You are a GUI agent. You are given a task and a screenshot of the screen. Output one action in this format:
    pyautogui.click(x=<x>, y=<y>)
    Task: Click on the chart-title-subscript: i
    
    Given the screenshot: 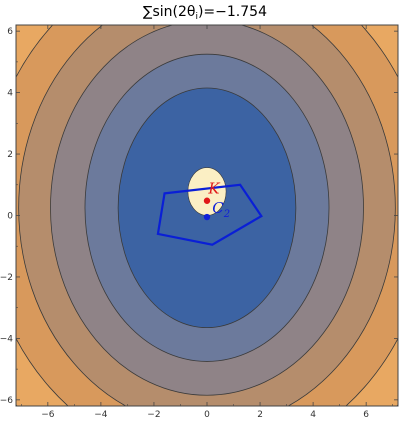 What is the action you would take?
    pyautogui.click(x=196, y=17)
    